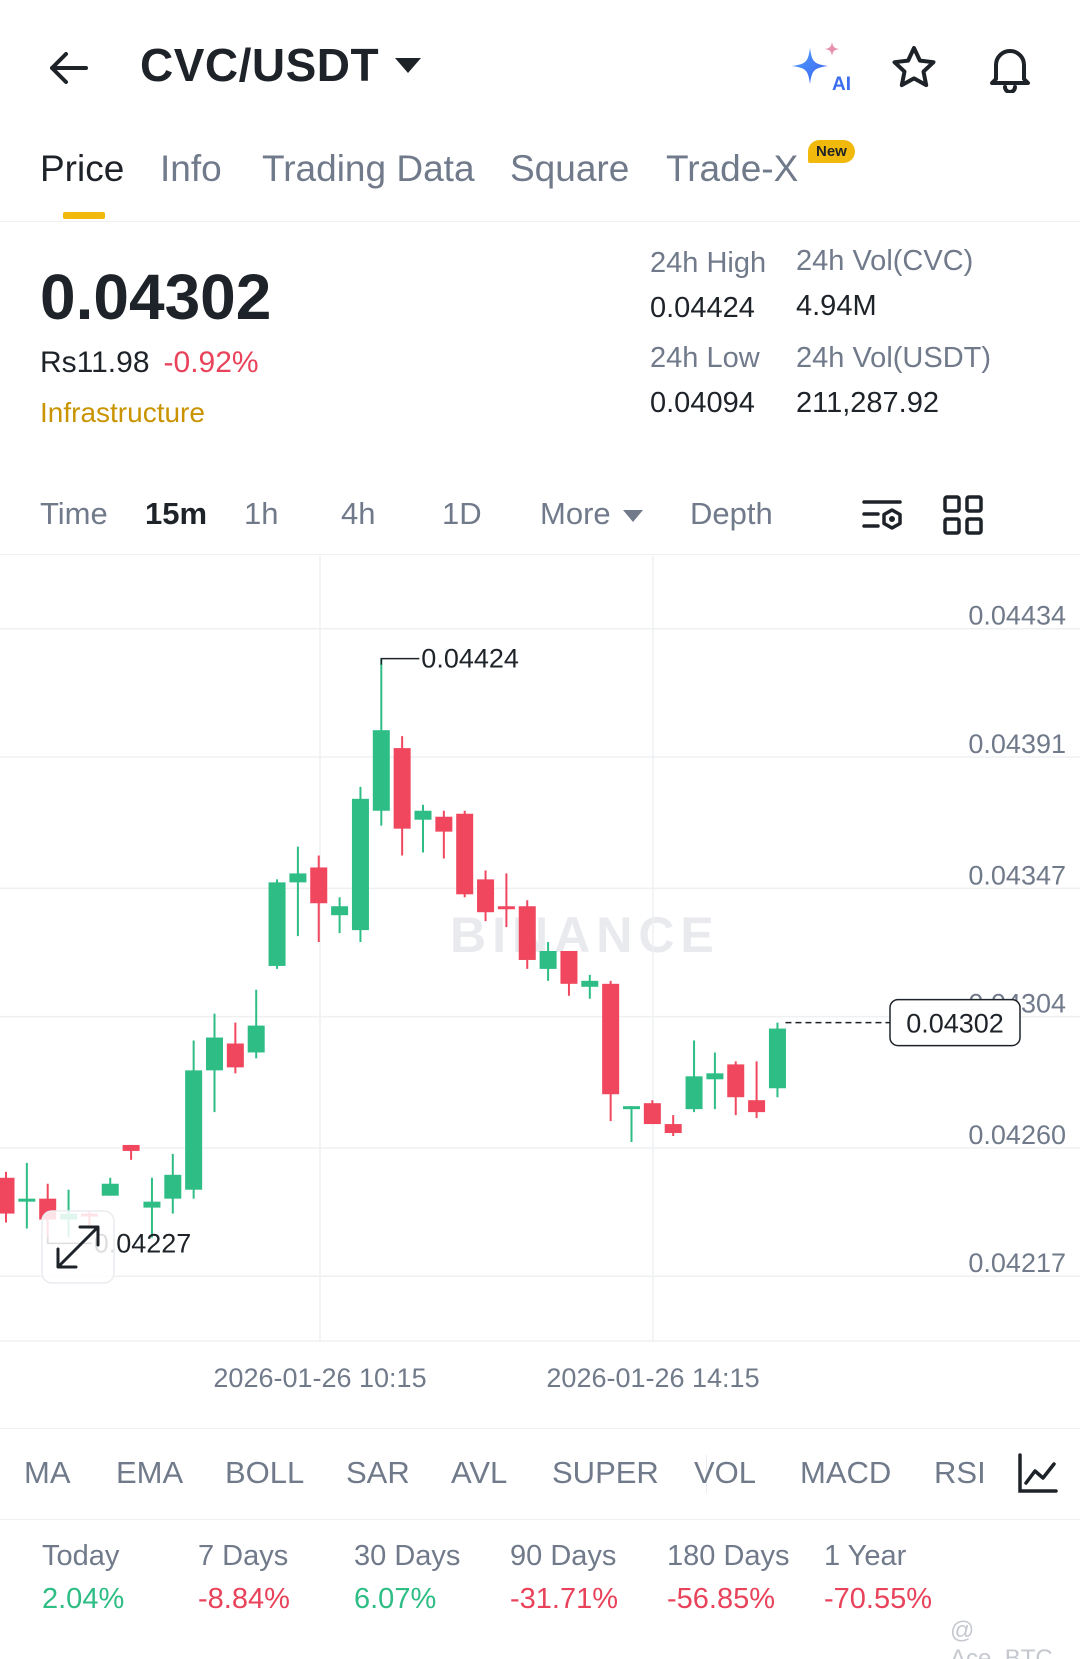  I want to click on perf-180d: 180 Days -56.85%, so click(728, 1578).